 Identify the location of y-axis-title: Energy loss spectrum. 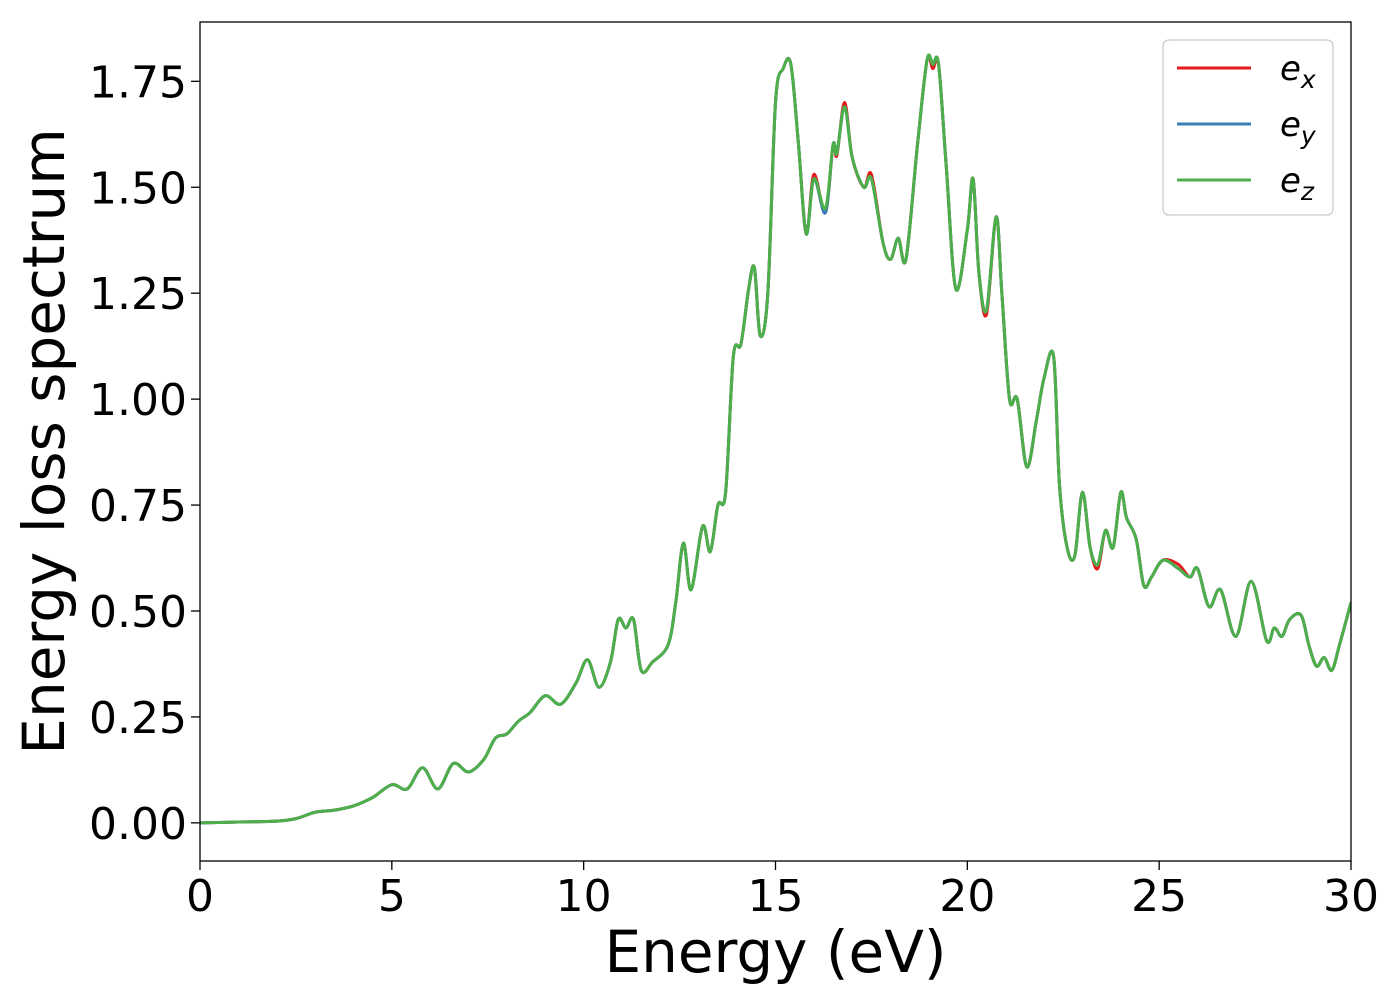
(44, 441).